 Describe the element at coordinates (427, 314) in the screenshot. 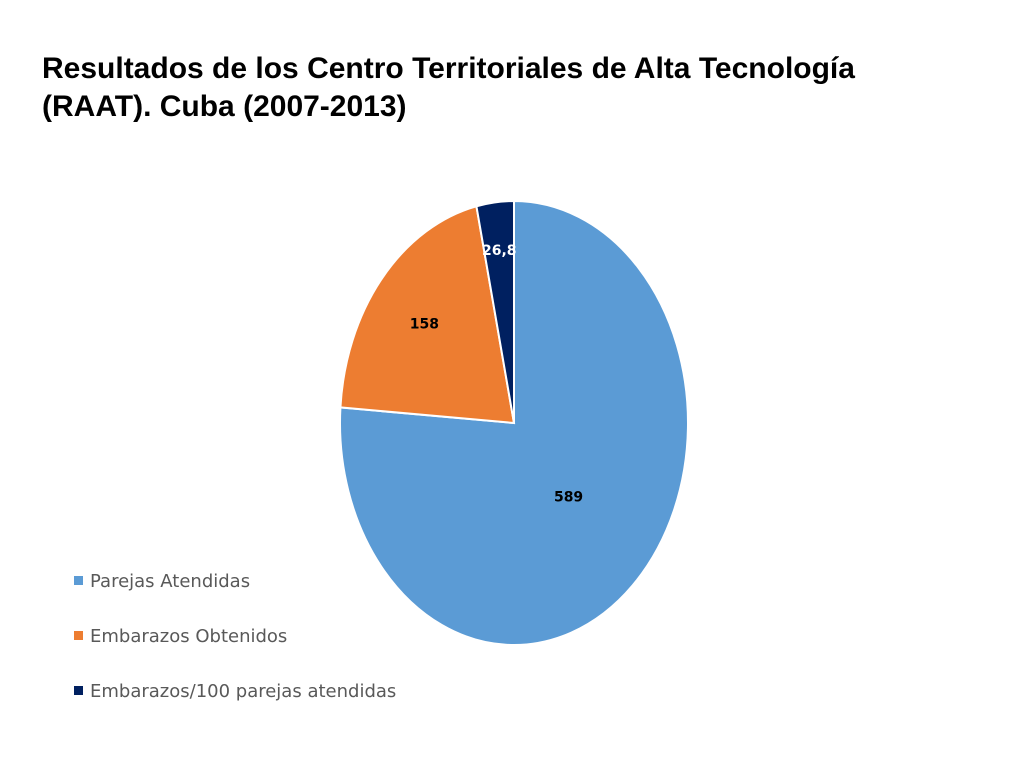

I see `pie-slice-embarazos-obtenidos` at that location.